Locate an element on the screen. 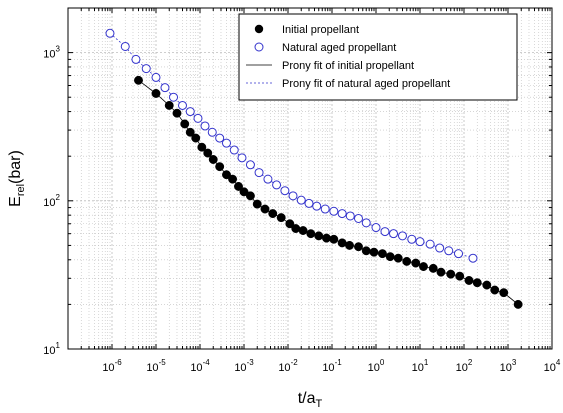 The width and height of the screenshot is (563, 413). y-tick-label-exp: 3 is located at coordinates (58, 49).